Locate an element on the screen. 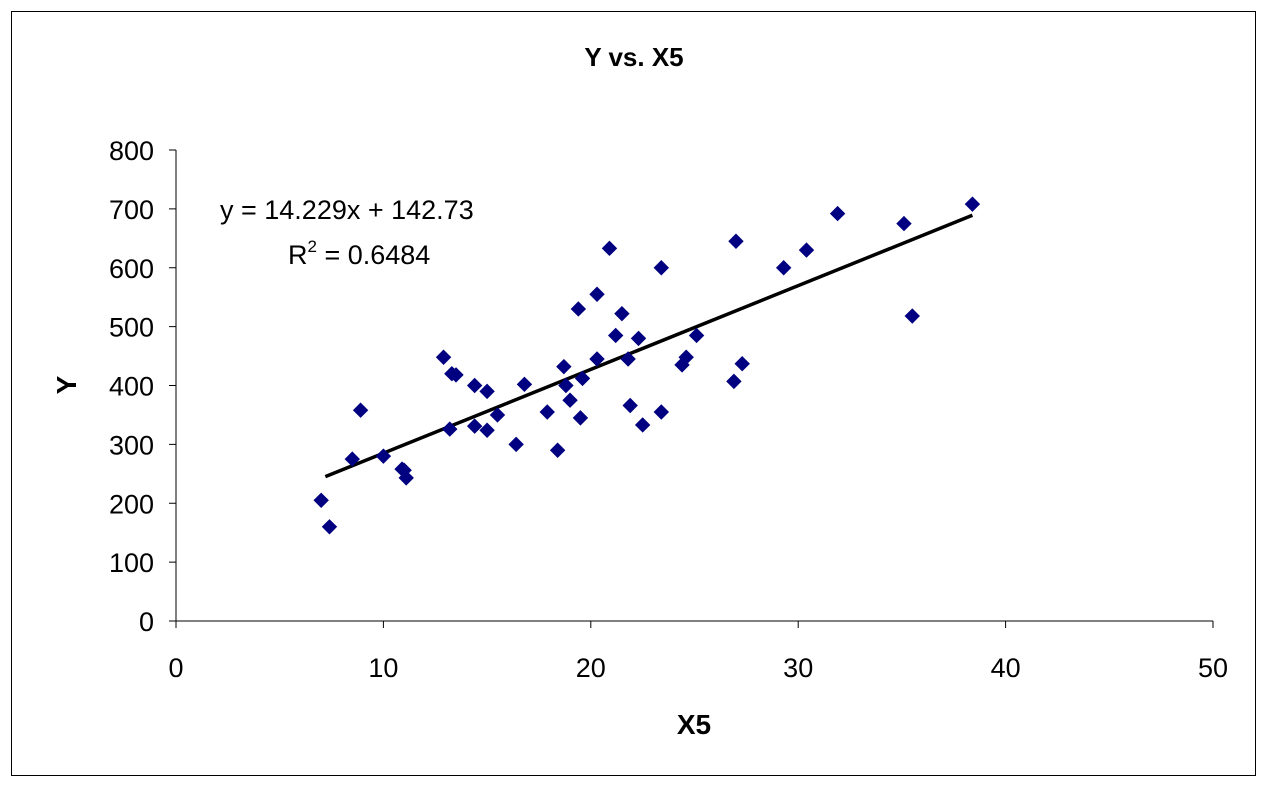 The height and width of the screenshot is (788, 1268). trendline-equation: y = 14.229x + 142.73 is located at coordinates (347, 210).